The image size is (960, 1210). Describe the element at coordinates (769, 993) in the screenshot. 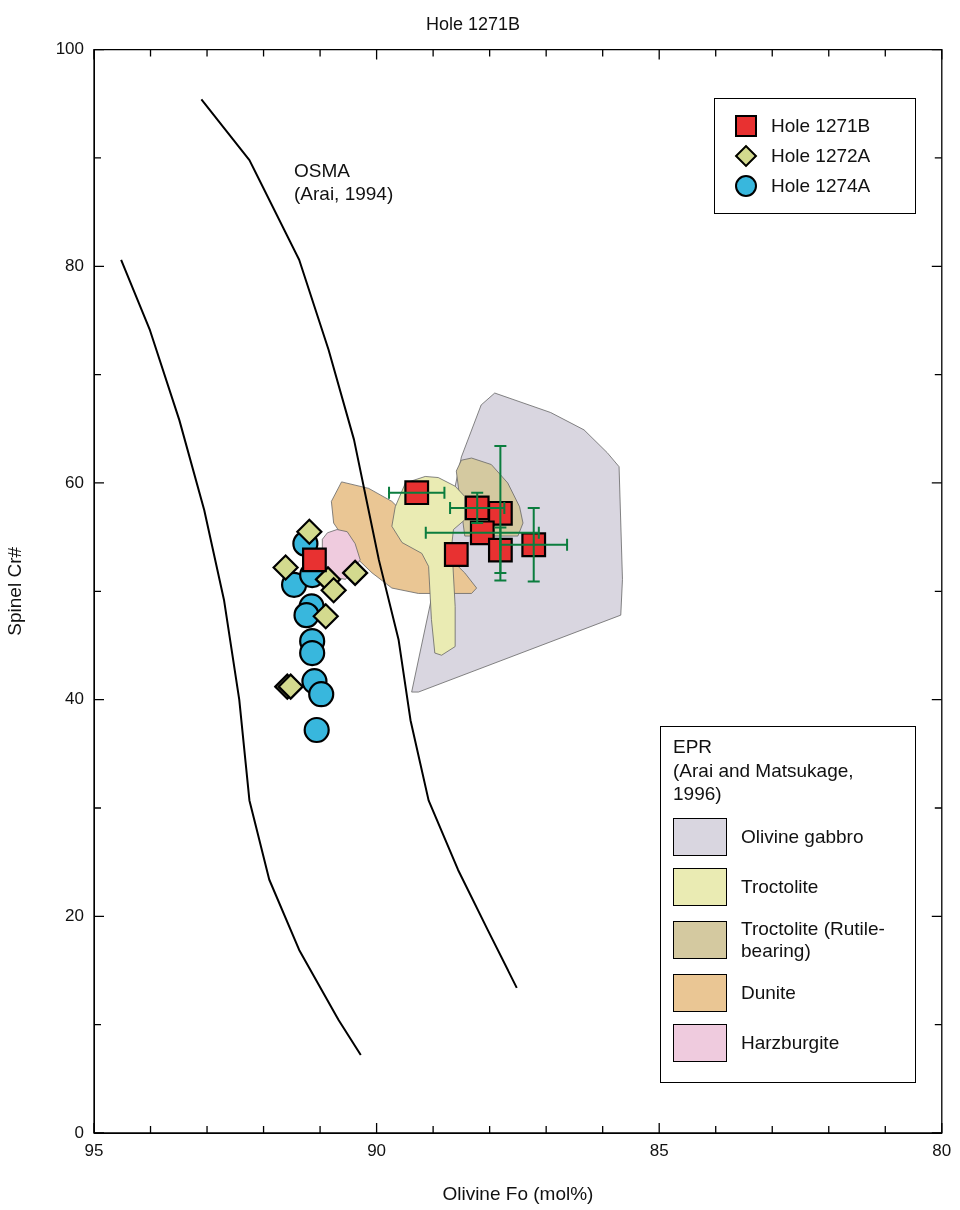

I see `legend-label: Dunite` at that location.